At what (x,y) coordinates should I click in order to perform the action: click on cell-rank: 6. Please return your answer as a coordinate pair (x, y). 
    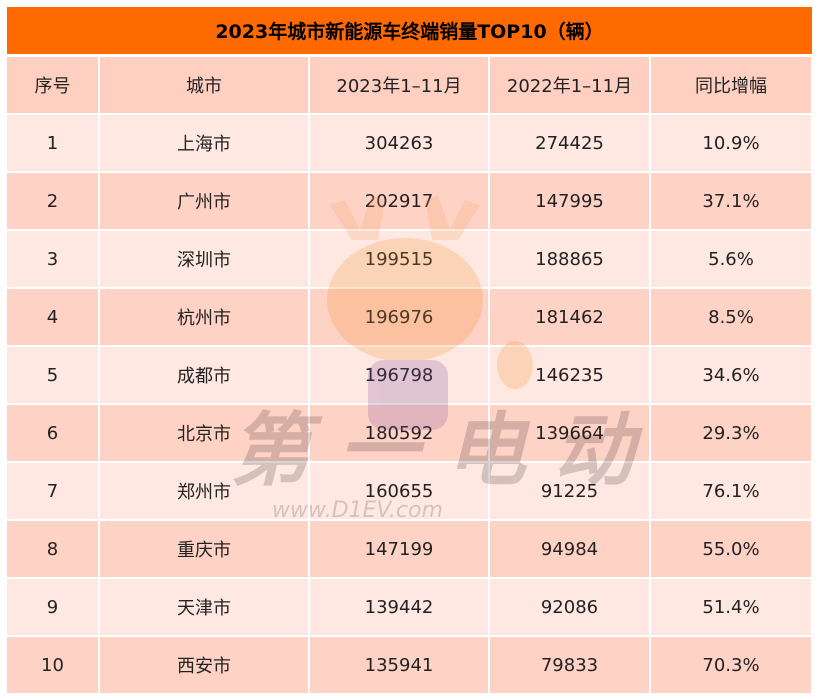
    Looking at the image, I should click on (53, 433).